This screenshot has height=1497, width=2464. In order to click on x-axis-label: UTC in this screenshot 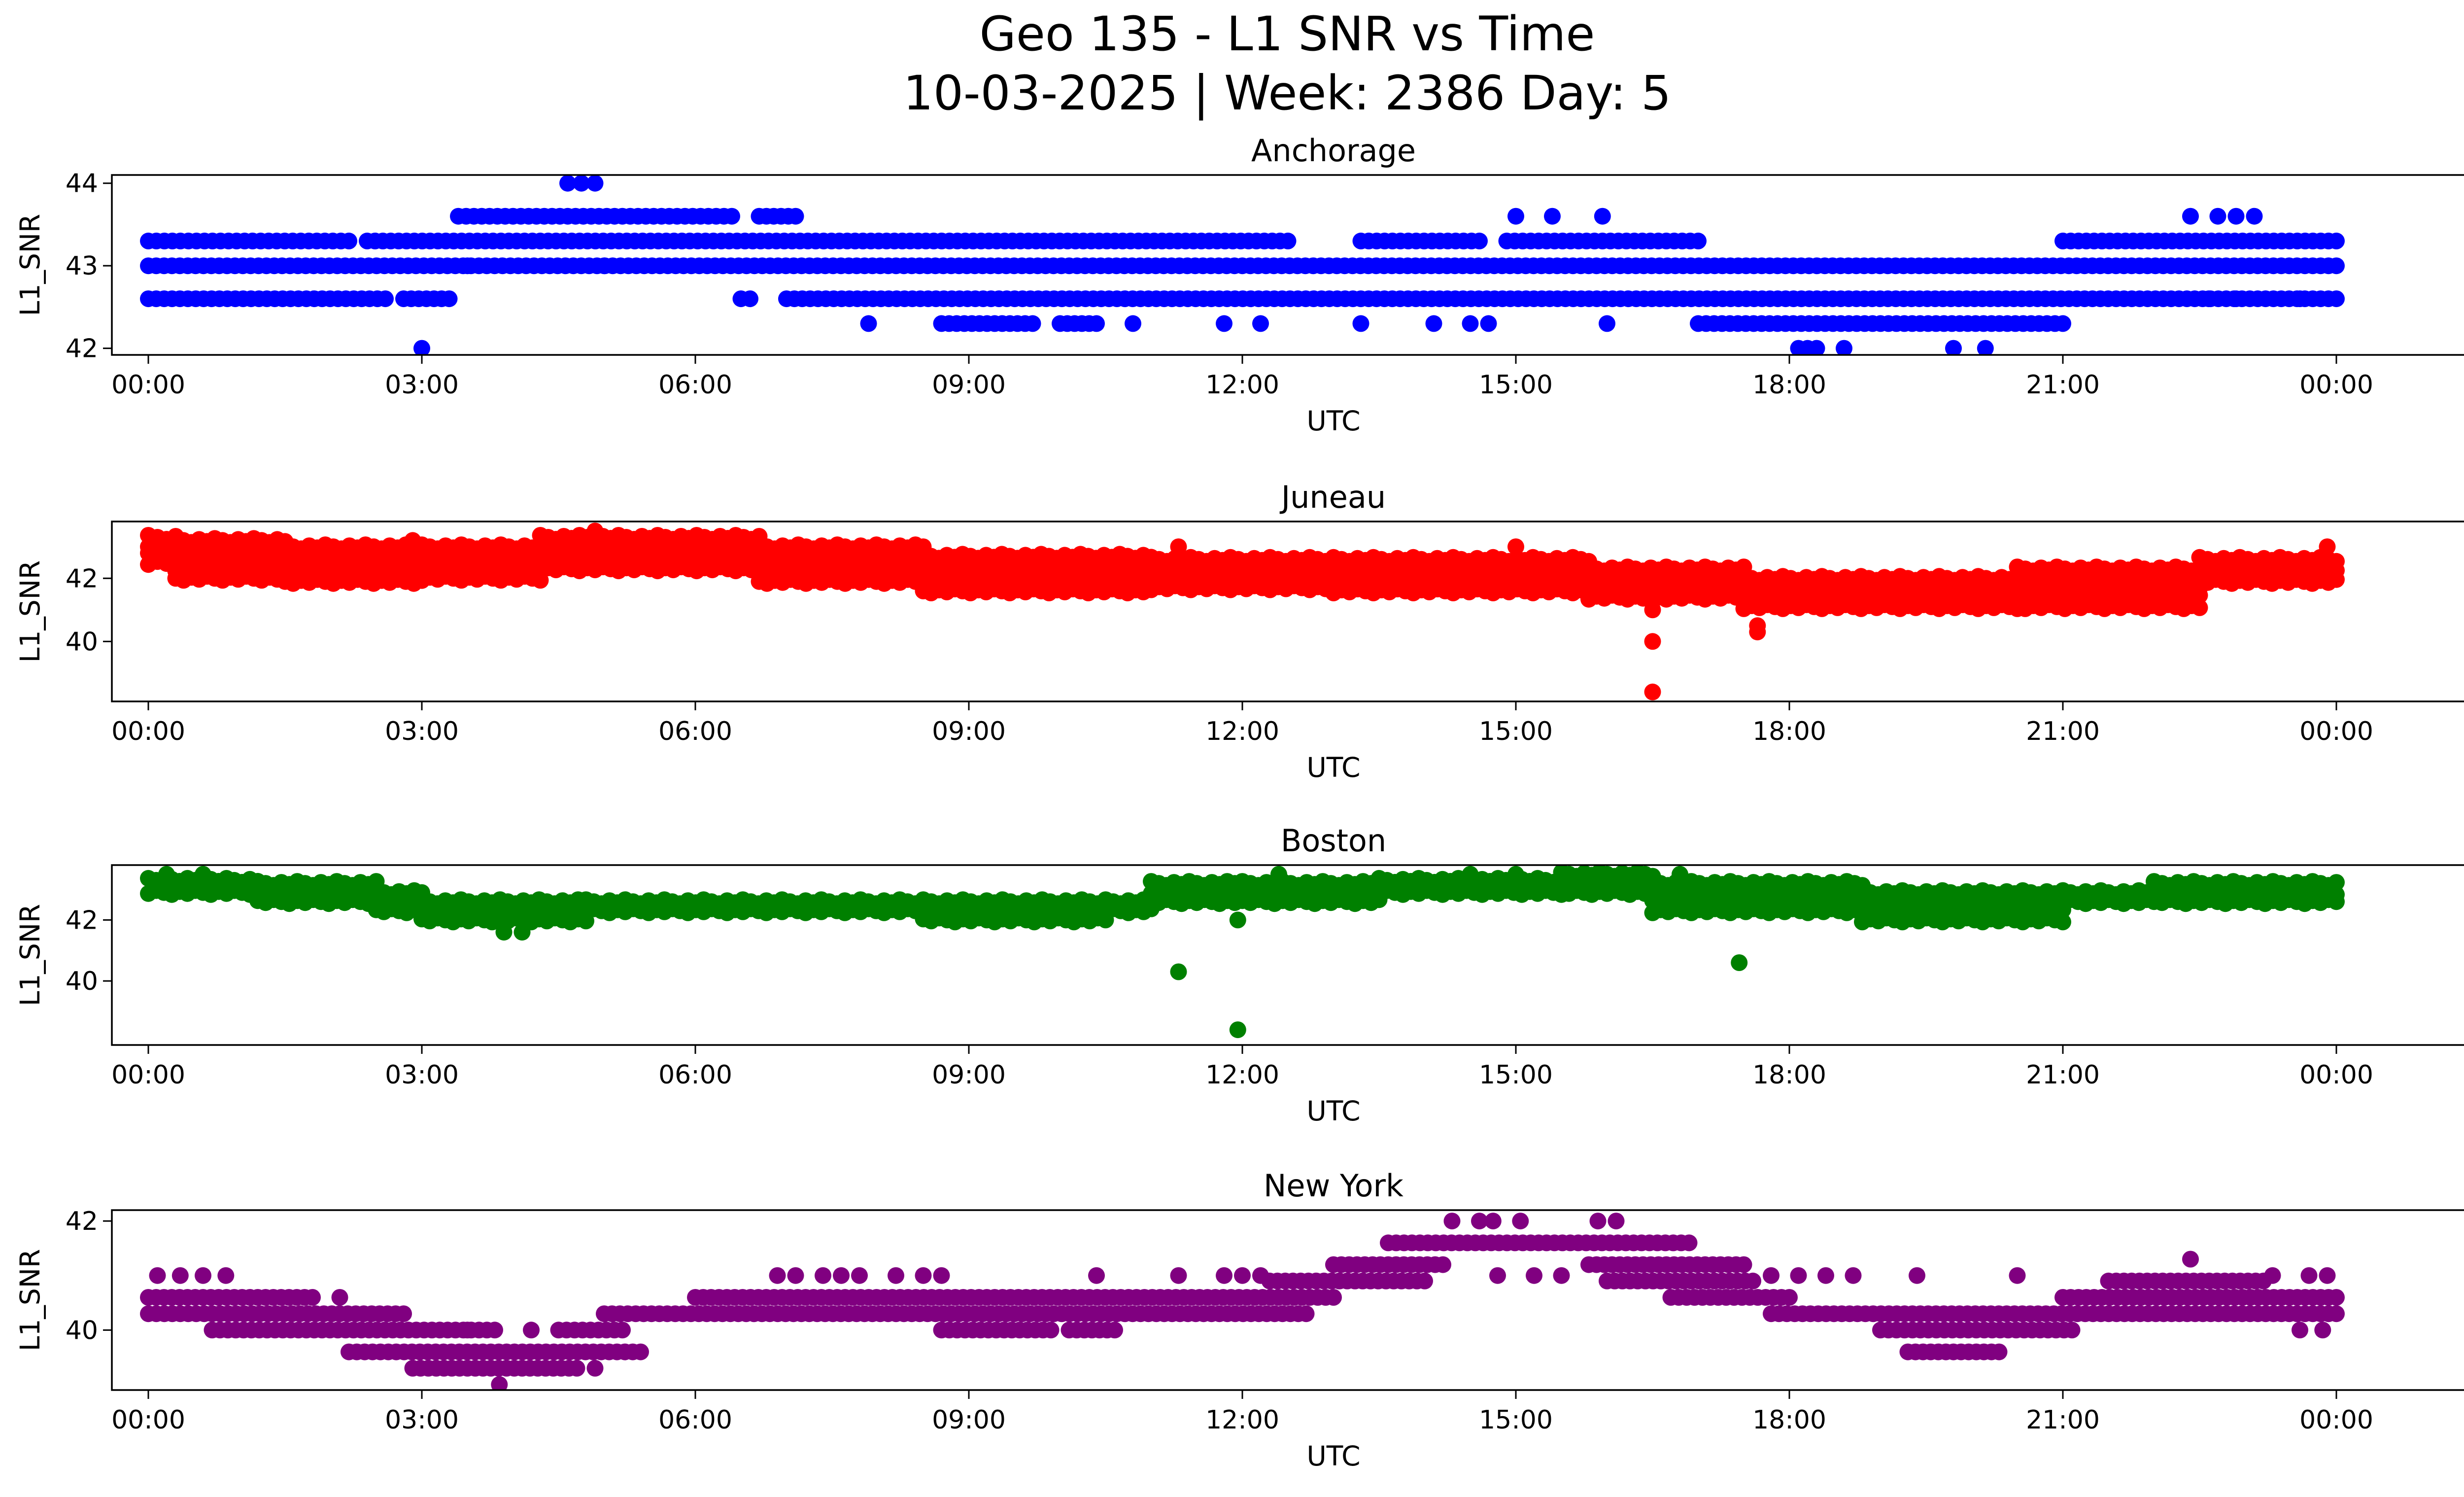, I will do `click(1333, 1456)`.